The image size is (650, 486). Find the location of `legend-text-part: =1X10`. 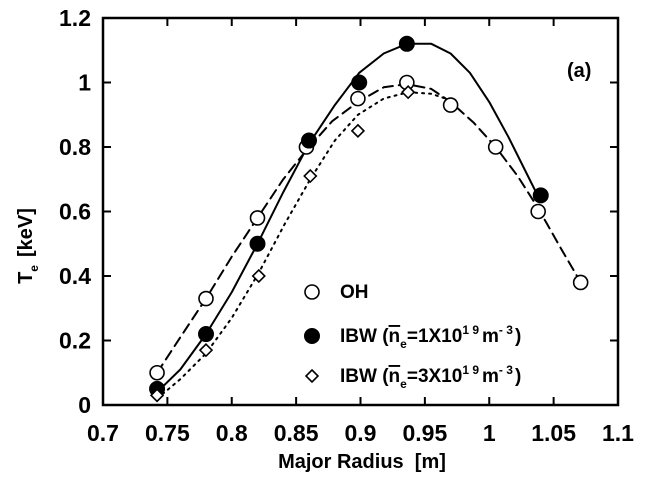

legend-text-part: =1X10 is located at coordinates (434, 336).